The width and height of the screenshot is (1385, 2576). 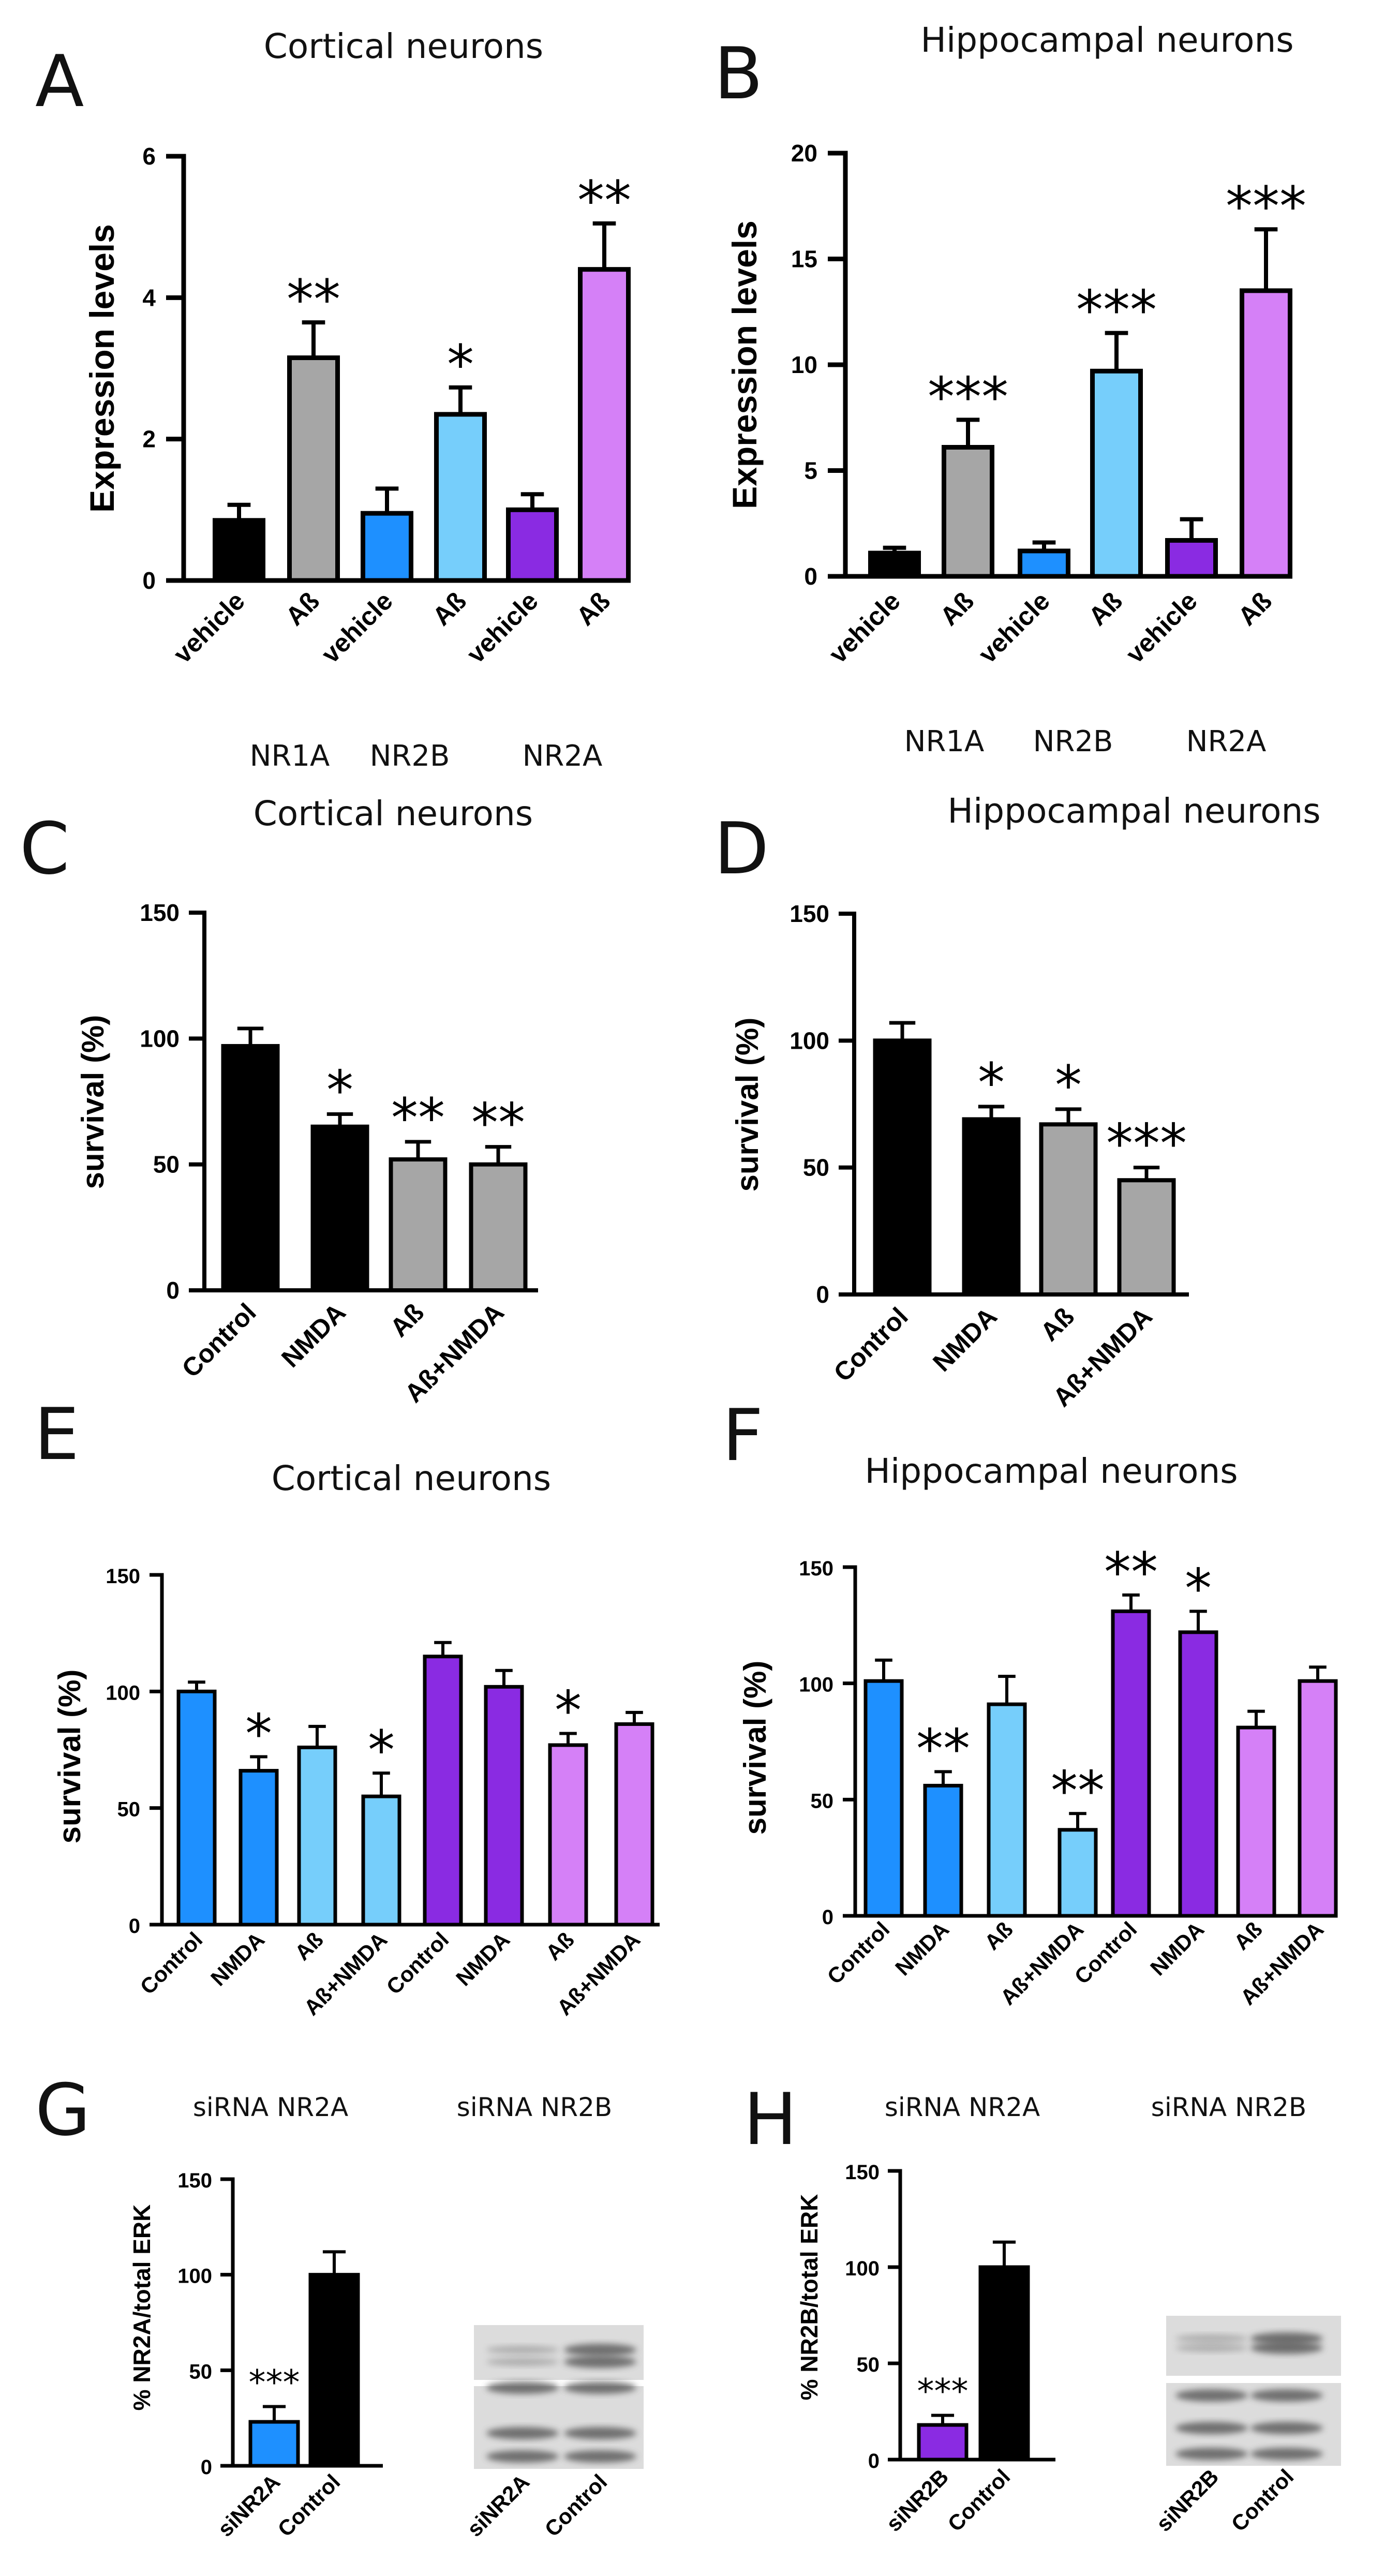 What do you see at coordinates (770, 2119) in the screenshot?
I see `panel-letter: H` at bounding box center [770, 2119].